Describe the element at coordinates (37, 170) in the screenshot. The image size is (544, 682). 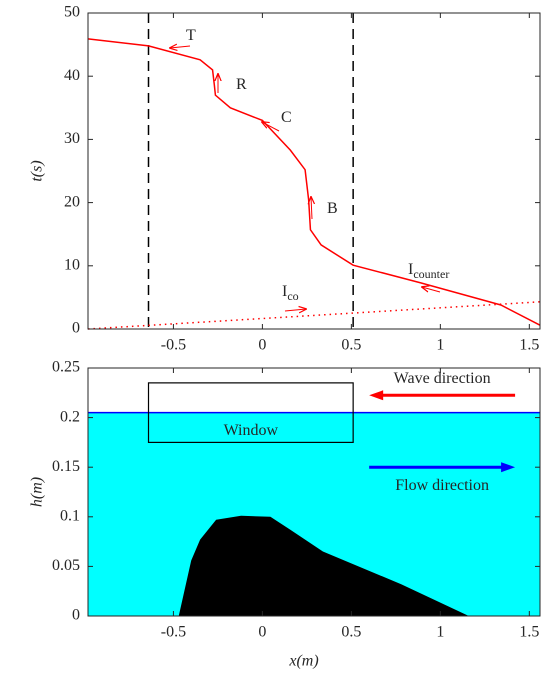
I see `y-axis-label: t(s)` at that location.